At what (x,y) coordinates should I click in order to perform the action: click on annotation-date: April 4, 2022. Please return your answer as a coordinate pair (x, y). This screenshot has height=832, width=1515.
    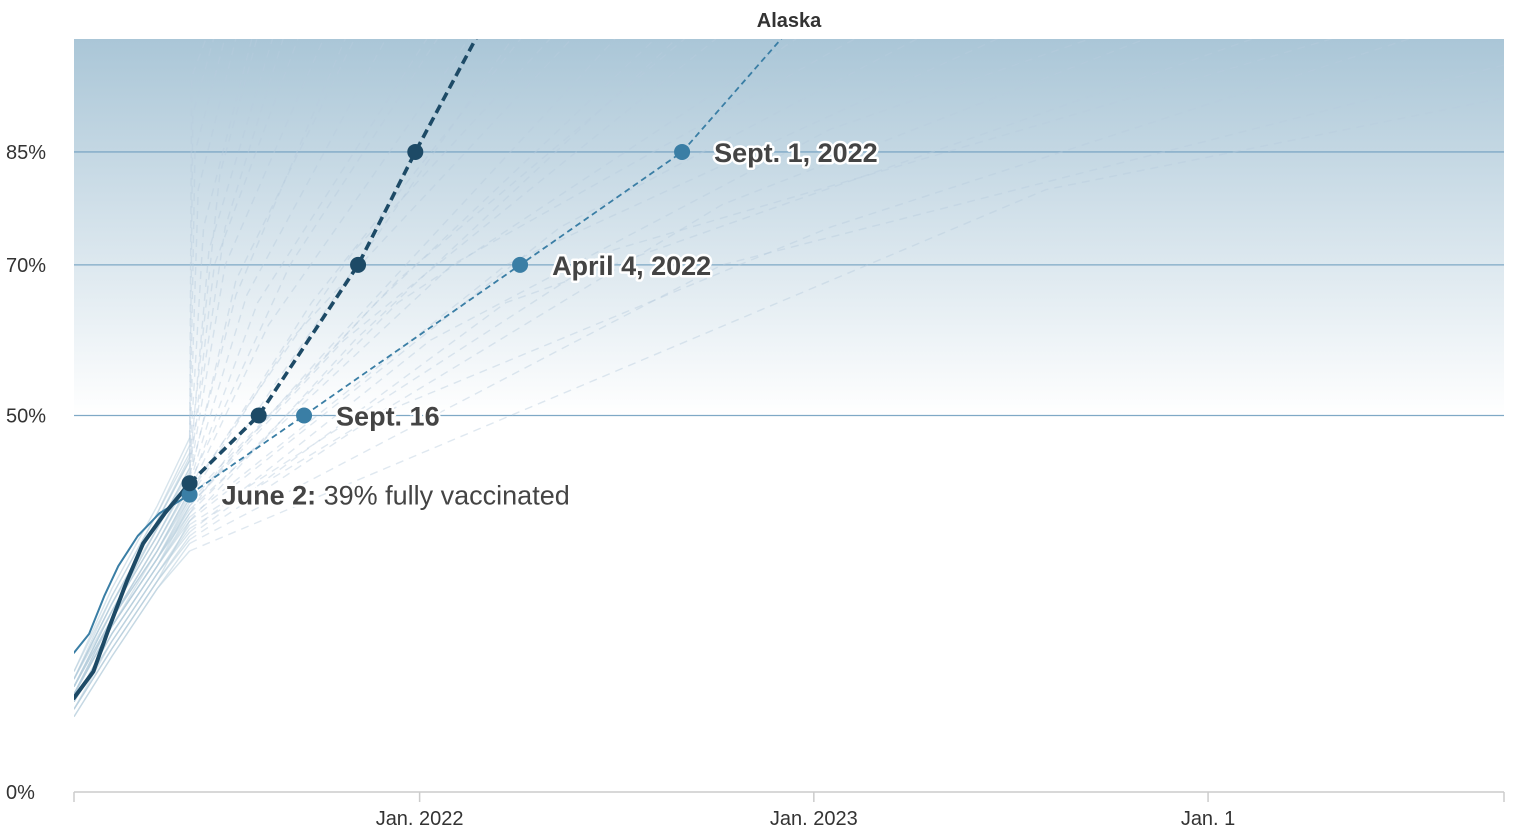
    Looking at the image, I should click on (631, 266).